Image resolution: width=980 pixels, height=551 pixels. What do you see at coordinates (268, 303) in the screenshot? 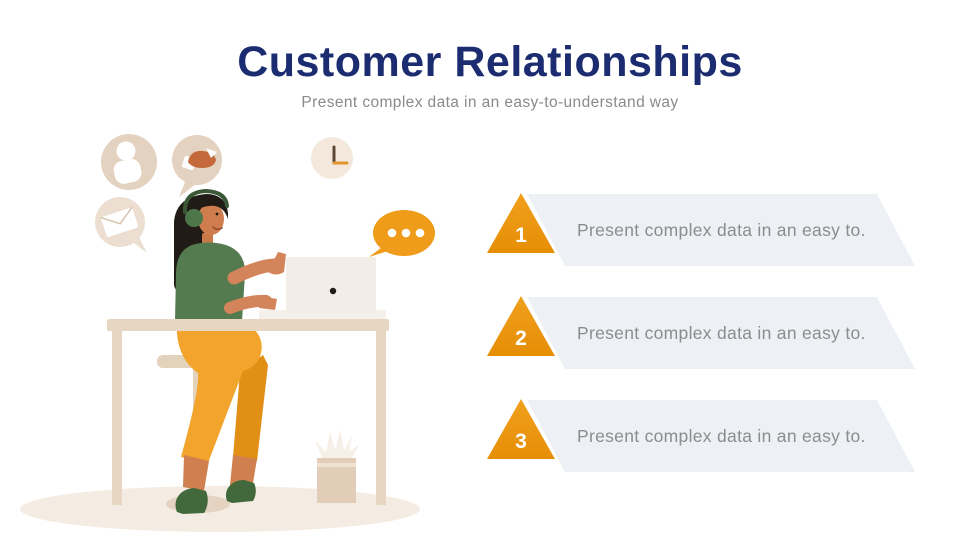
I see `lower-hand` at bounding box center [268, 303].